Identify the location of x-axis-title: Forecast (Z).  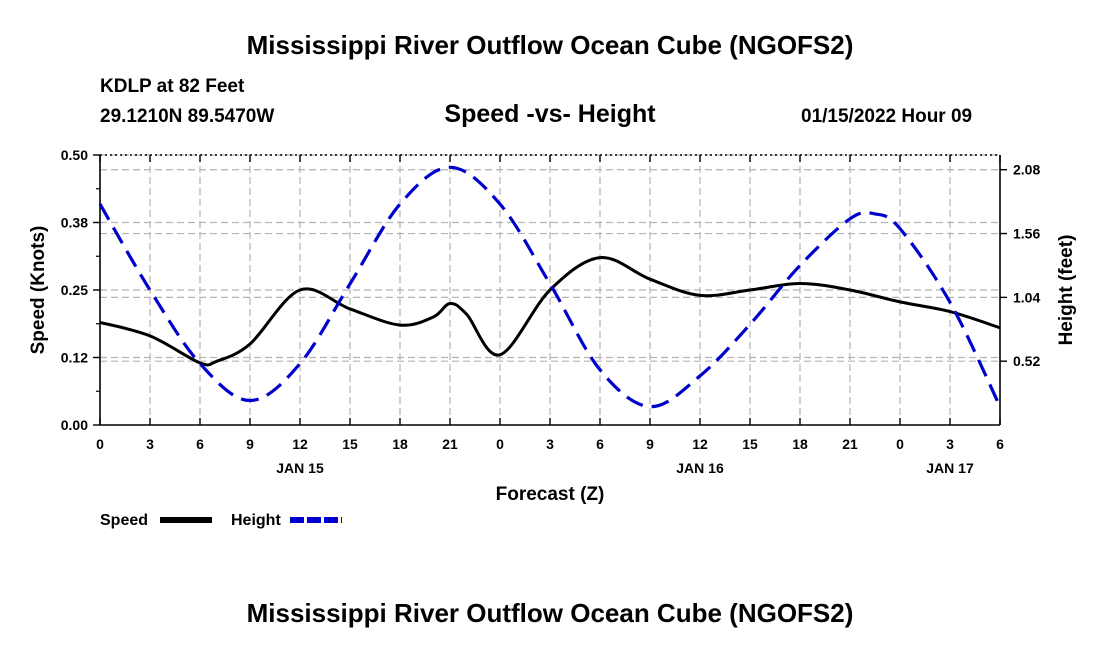
(550, 494).